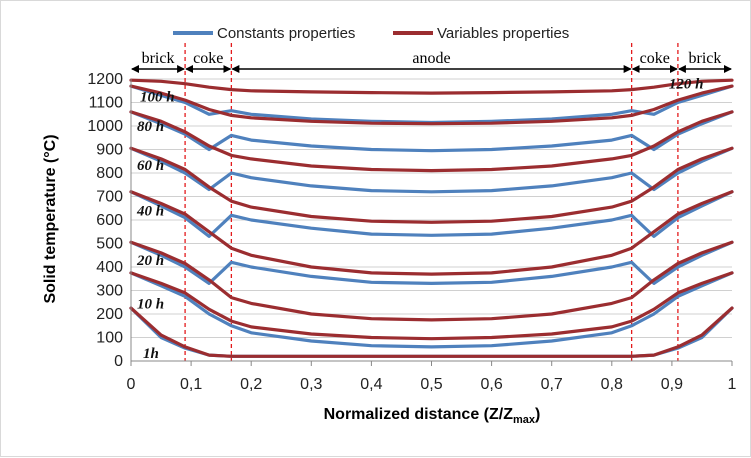 The width and height of the screenshot is (751, 458). Describe the element at coordinates (431, 262) in the screenshot. I see `constants-line-20h` at that location.